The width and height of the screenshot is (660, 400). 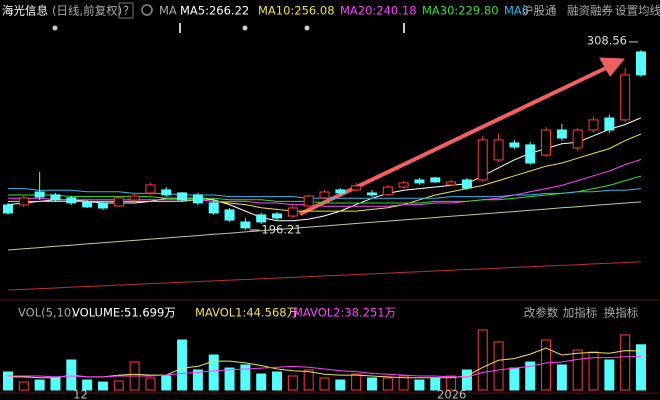 I want to click on legend-entry: MAVOL2:38.251万, so click(x=344, y=313).